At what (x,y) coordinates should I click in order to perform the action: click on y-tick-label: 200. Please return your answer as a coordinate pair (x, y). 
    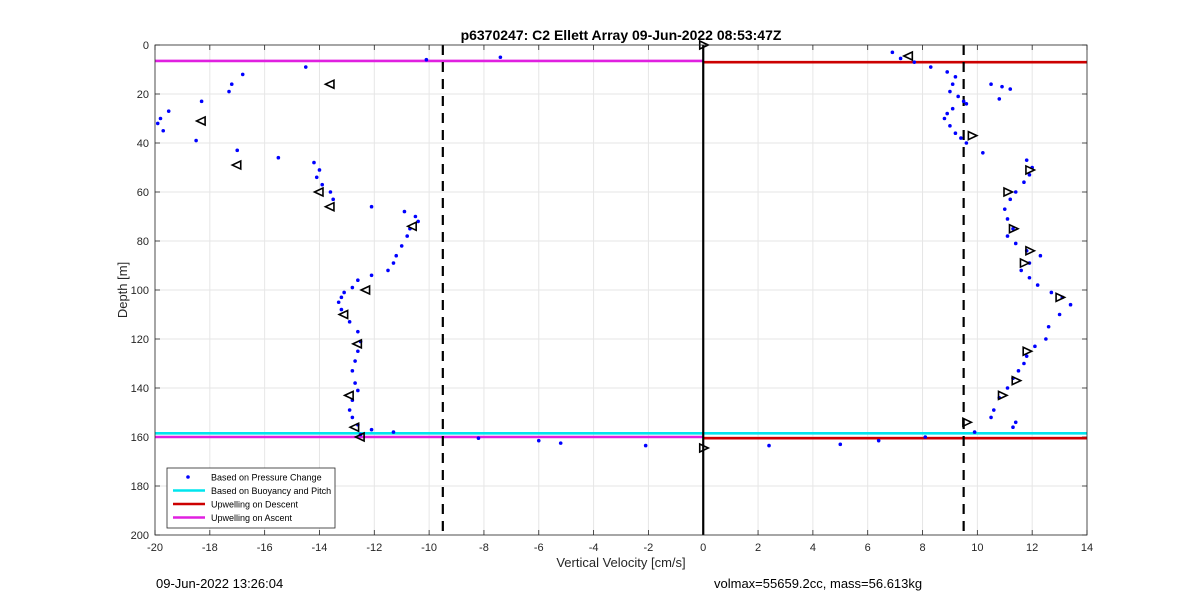
    Looking at the image, I should click on (140, 536).